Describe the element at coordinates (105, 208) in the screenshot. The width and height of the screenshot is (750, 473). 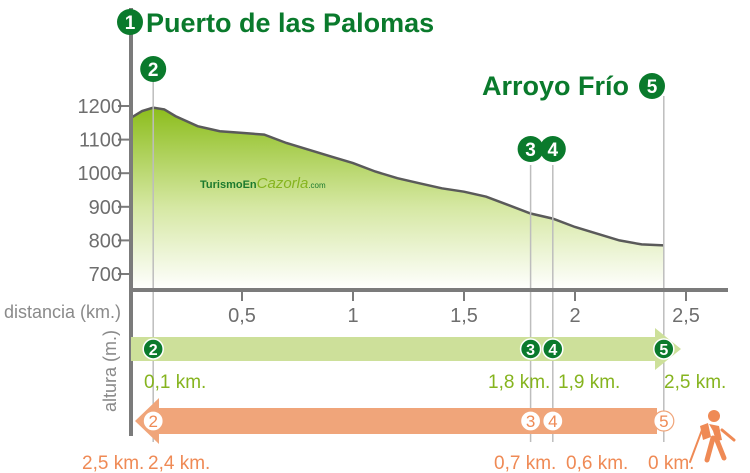
I see `y-tick-label: 900` at that location.